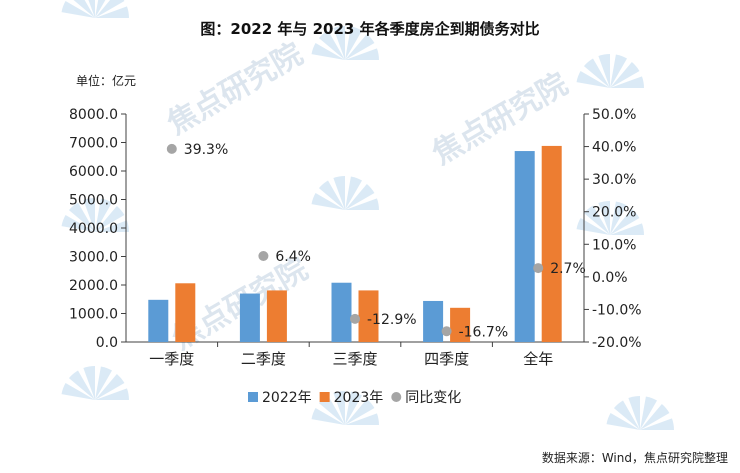  Describe the element at coordinates (635, 457) in the screenshot. I see `source-note: 数据来源：Wind，焦点研究院整理` at that location.